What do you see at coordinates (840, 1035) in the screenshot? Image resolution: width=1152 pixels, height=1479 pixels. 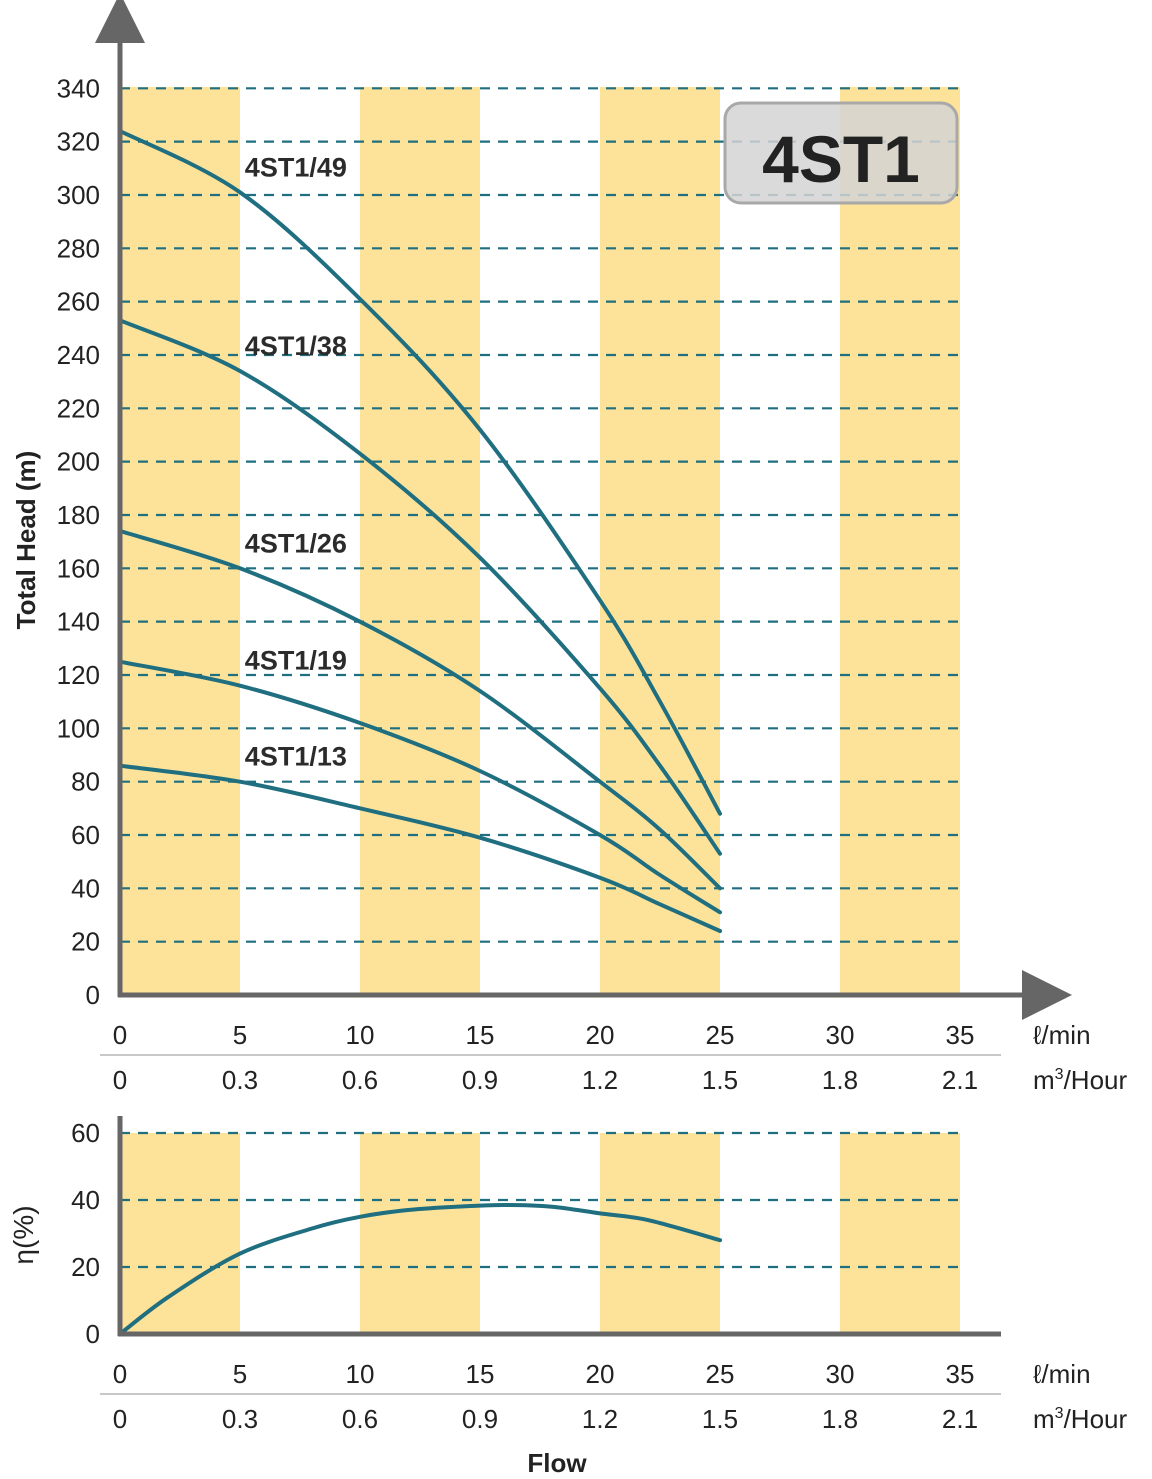 I see `top-chart-x-tick-lmin-30: 30` at bounding box center [840, 1035].